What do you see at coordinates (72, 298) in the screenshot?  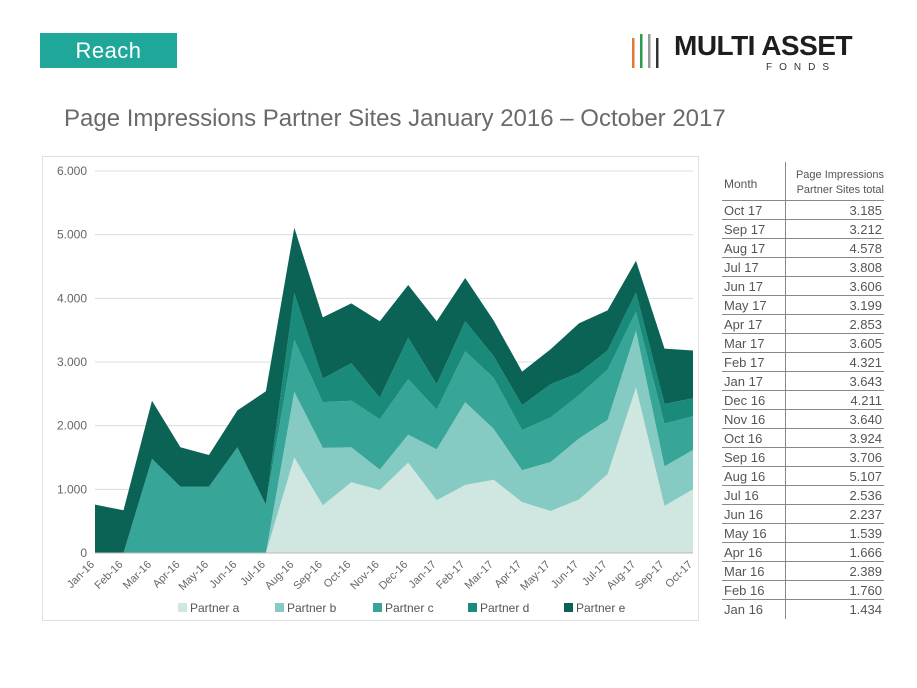 I see `y-tick-label: 4.000` at bounding box center [72, 298].